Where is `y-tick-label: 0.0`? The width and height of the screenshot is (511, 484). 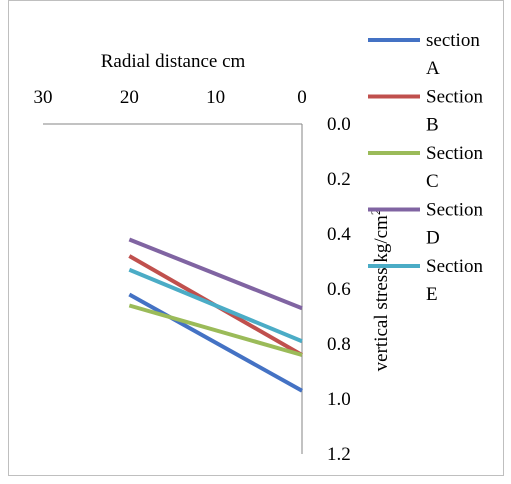 y-tick-label: 0.0 is located at coordinates (339, 124).